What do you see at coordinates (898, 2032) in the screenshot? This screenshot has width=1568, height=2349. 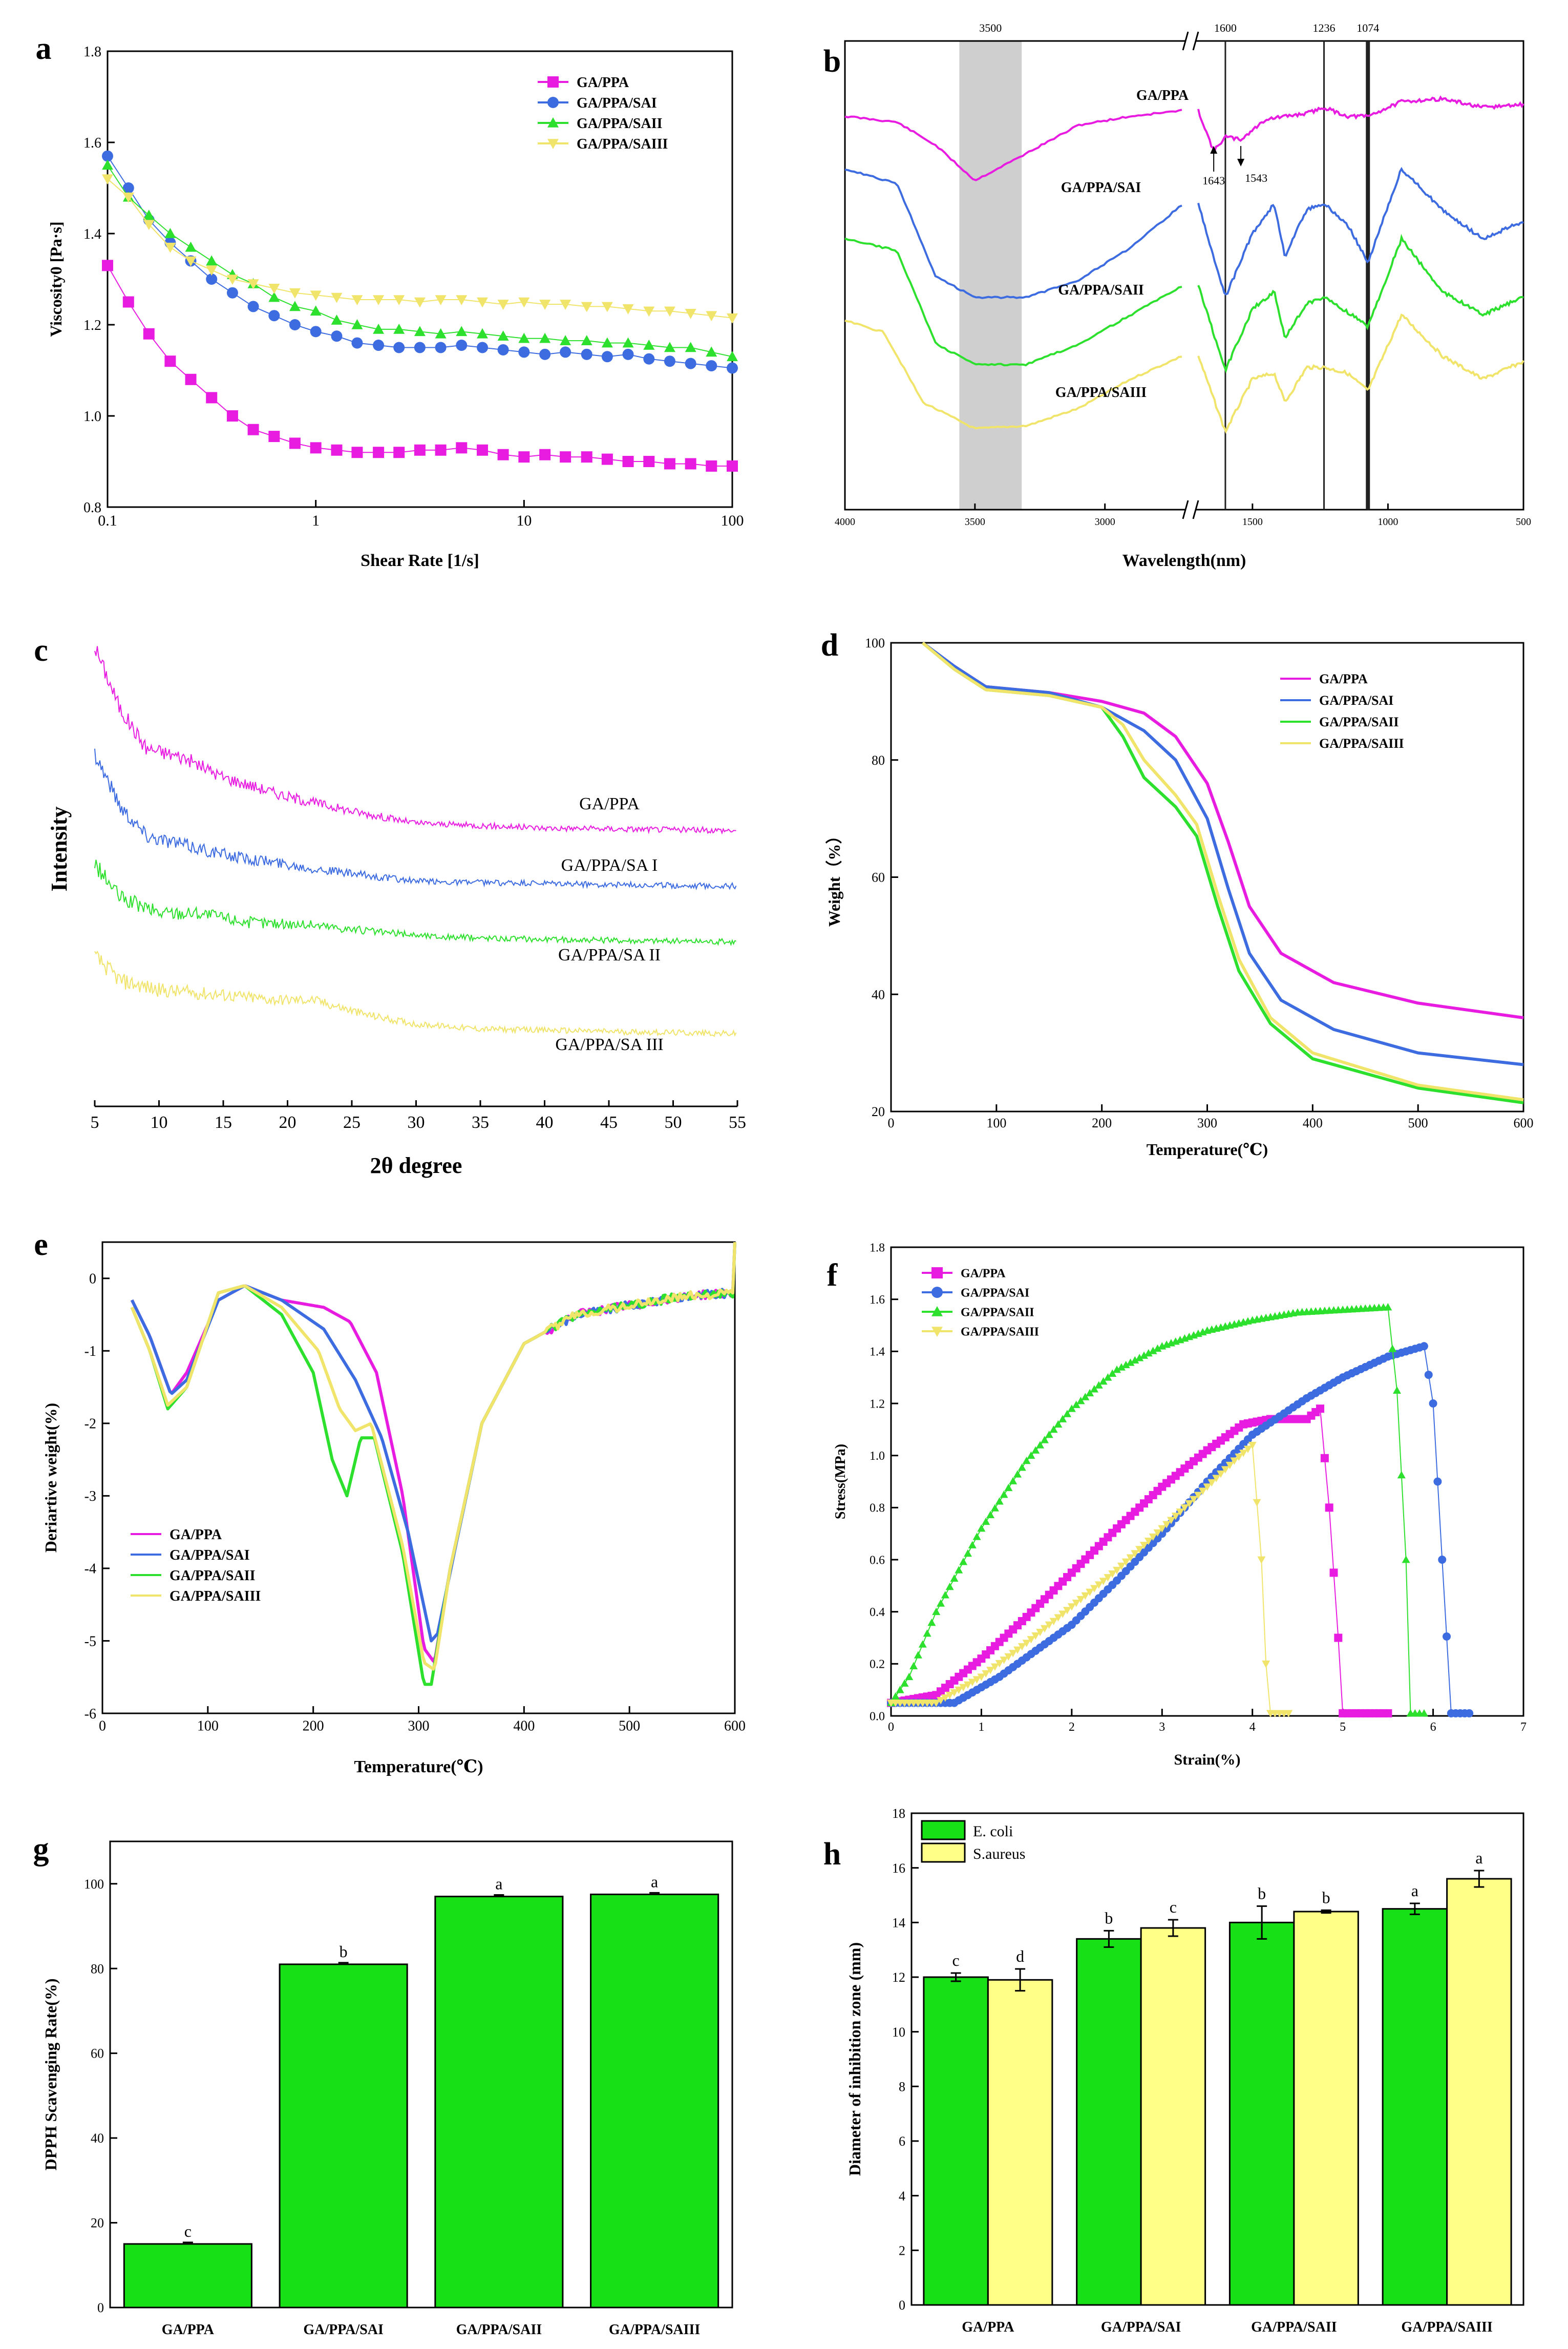 I see `y-tick-label: 10` at bounding box center [898, 2032].